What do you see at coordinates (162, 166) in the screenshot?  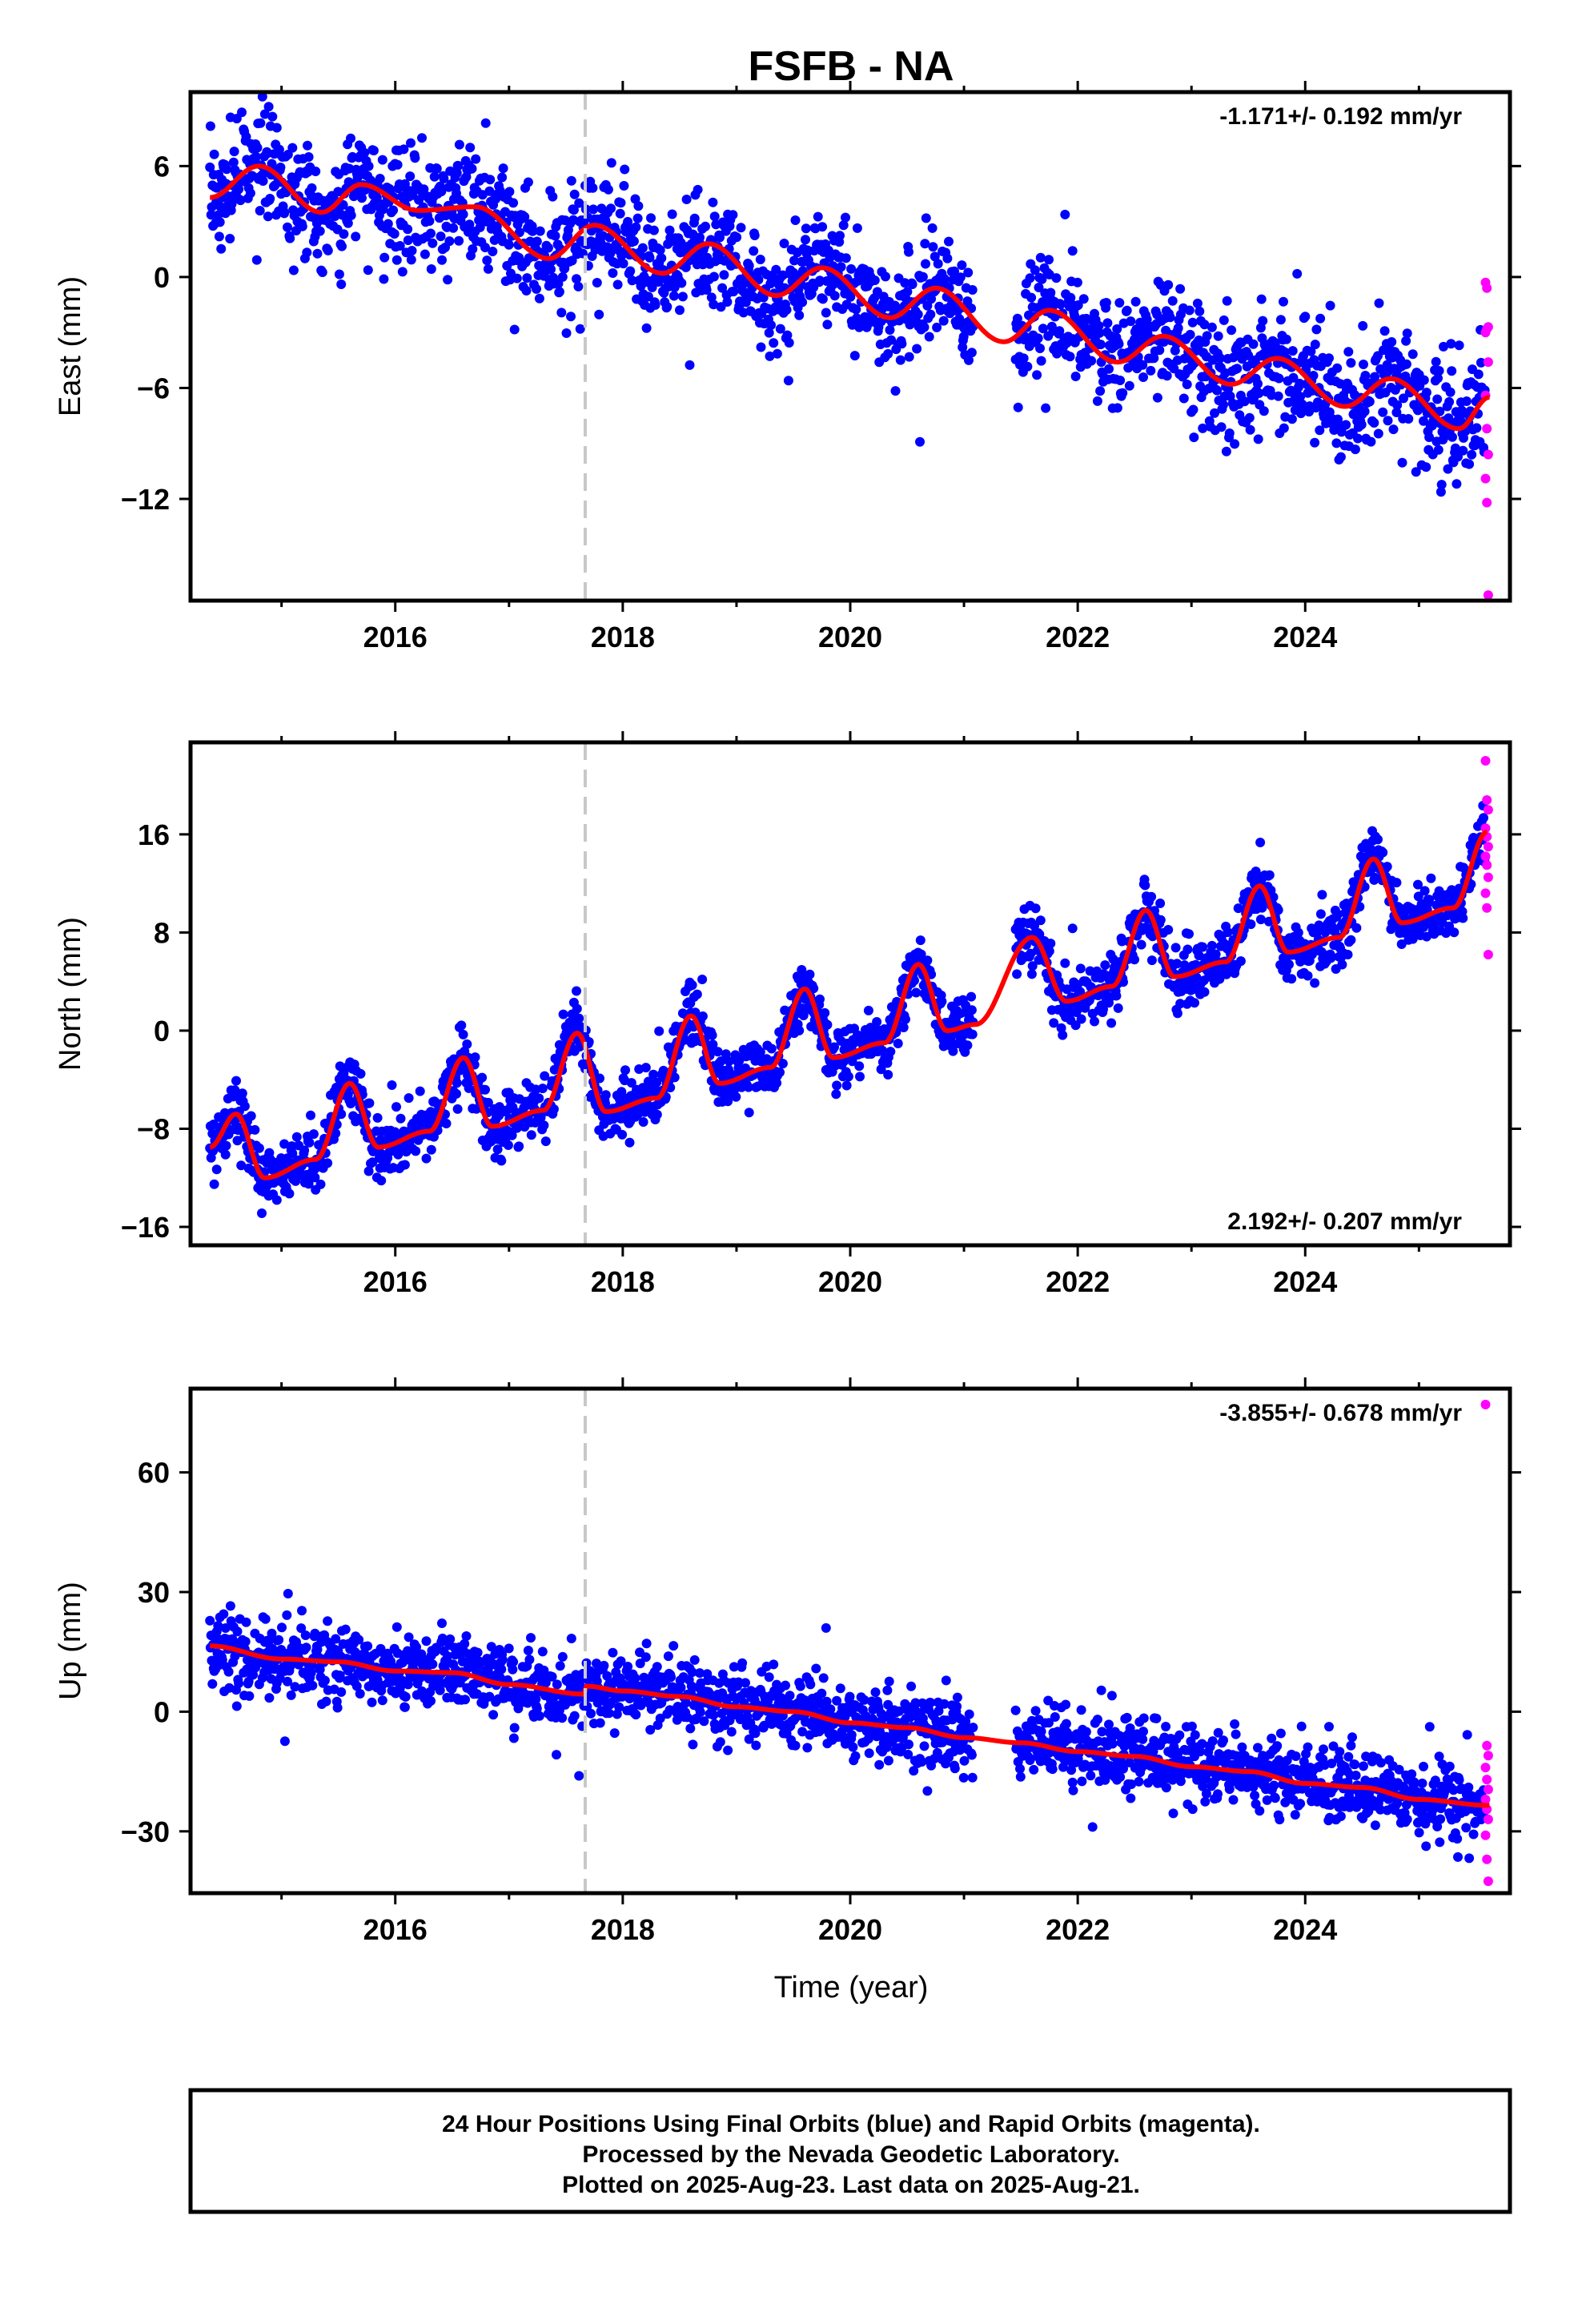 I see `y-tick-label: 6` at bounding box center [162, 166].